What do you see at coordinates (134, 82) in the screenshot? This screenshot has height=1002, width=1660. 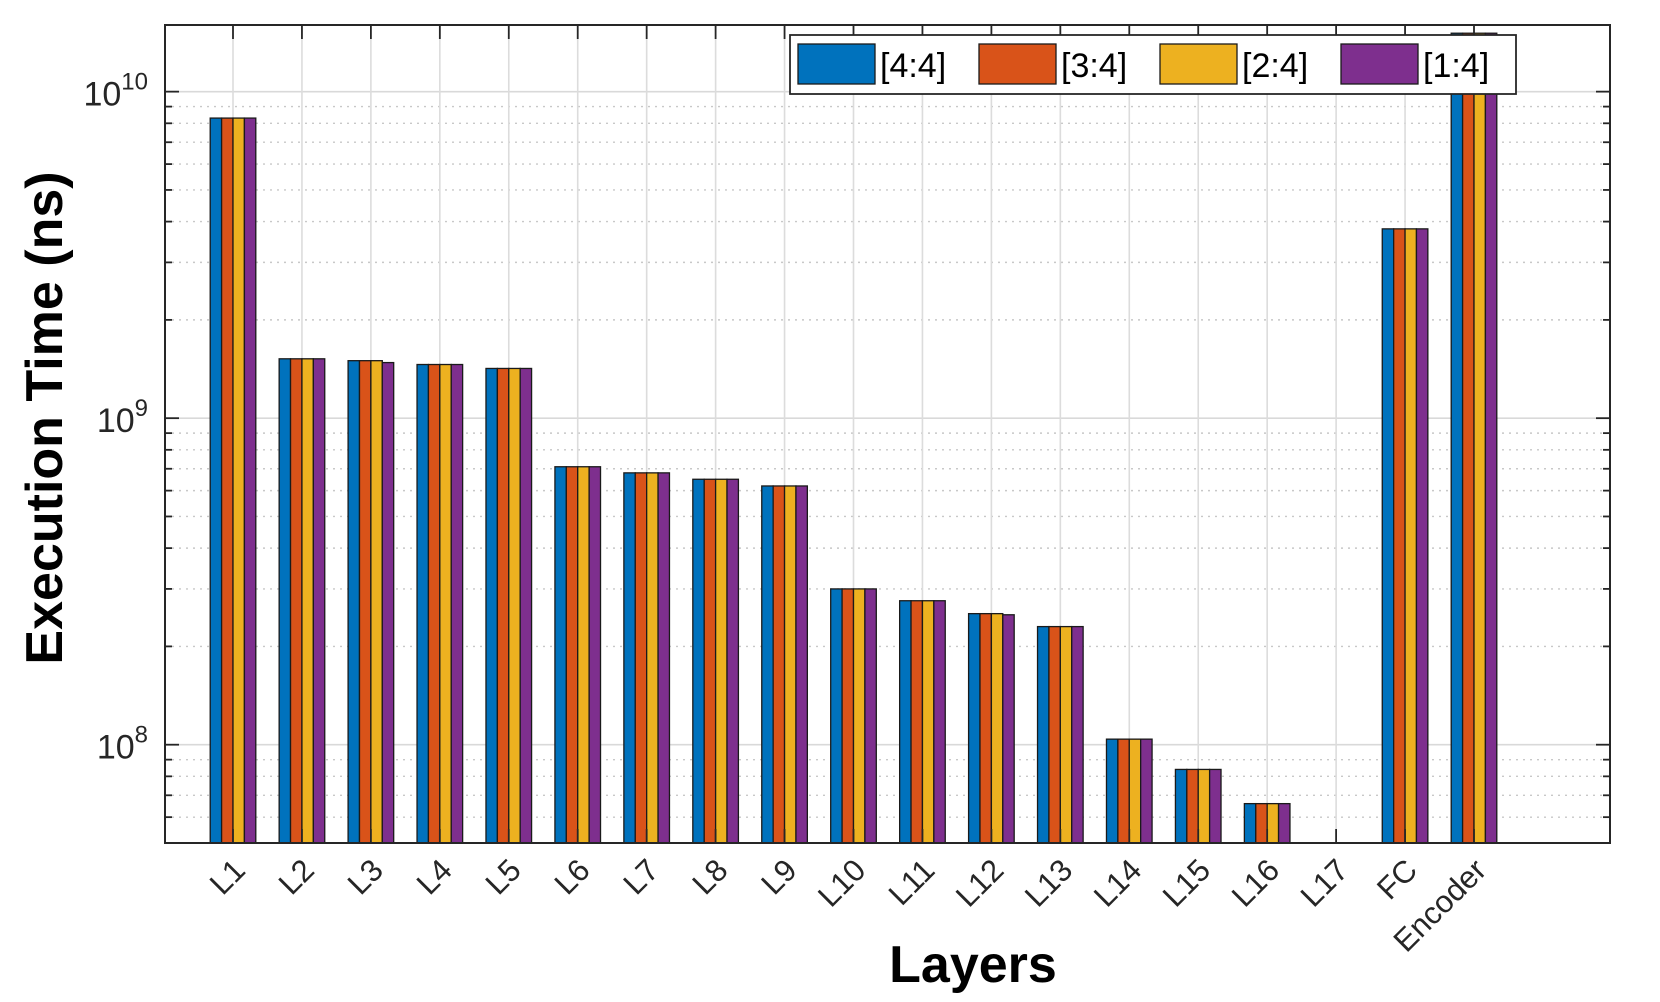 I see `y-tick-exponent: 10` at bounding box center [134, 82].